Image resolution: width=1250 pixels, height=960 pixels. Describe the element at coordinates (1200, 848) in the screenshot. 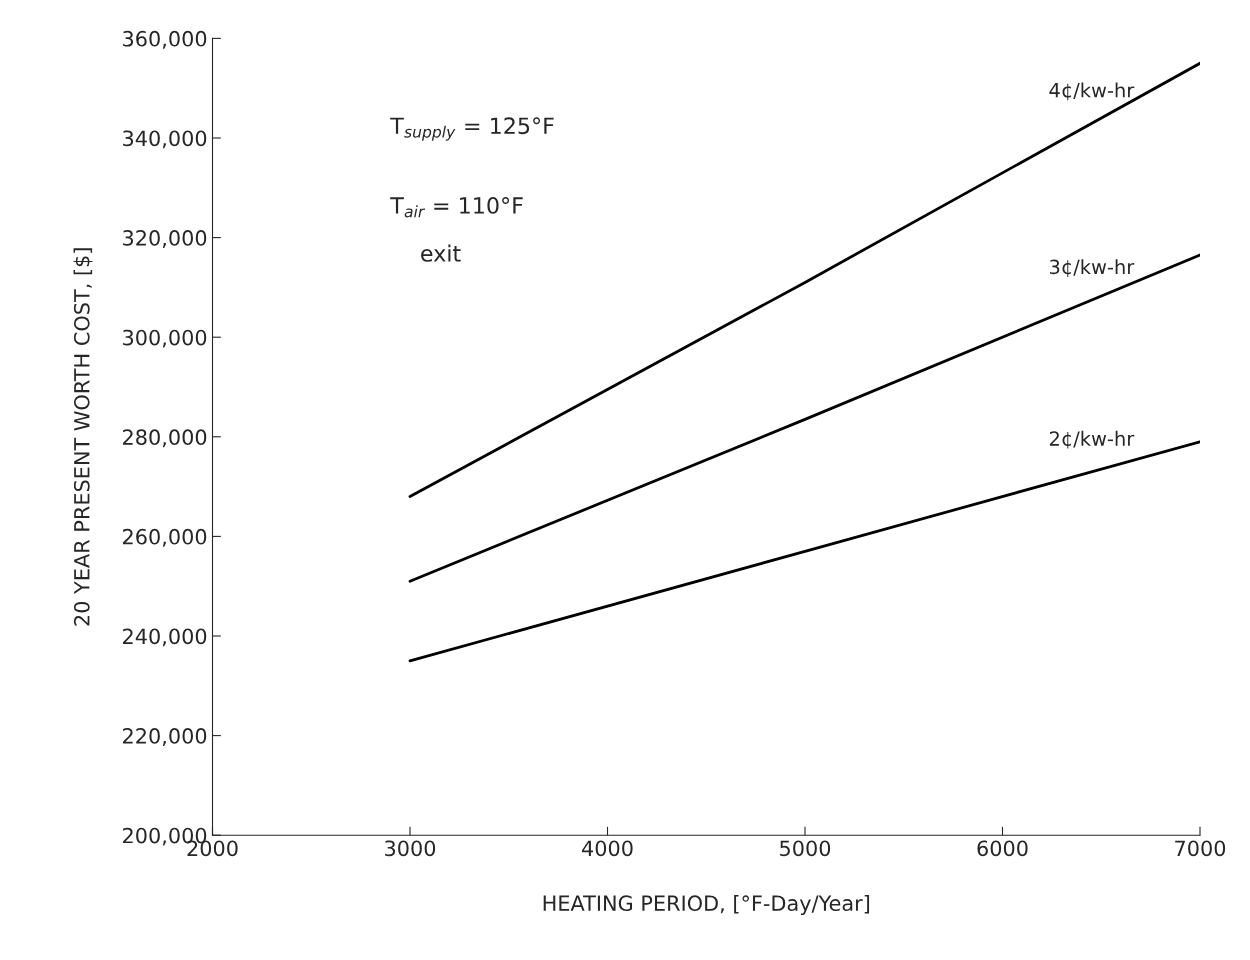

I see `x-tick-label: 7000` at that location.